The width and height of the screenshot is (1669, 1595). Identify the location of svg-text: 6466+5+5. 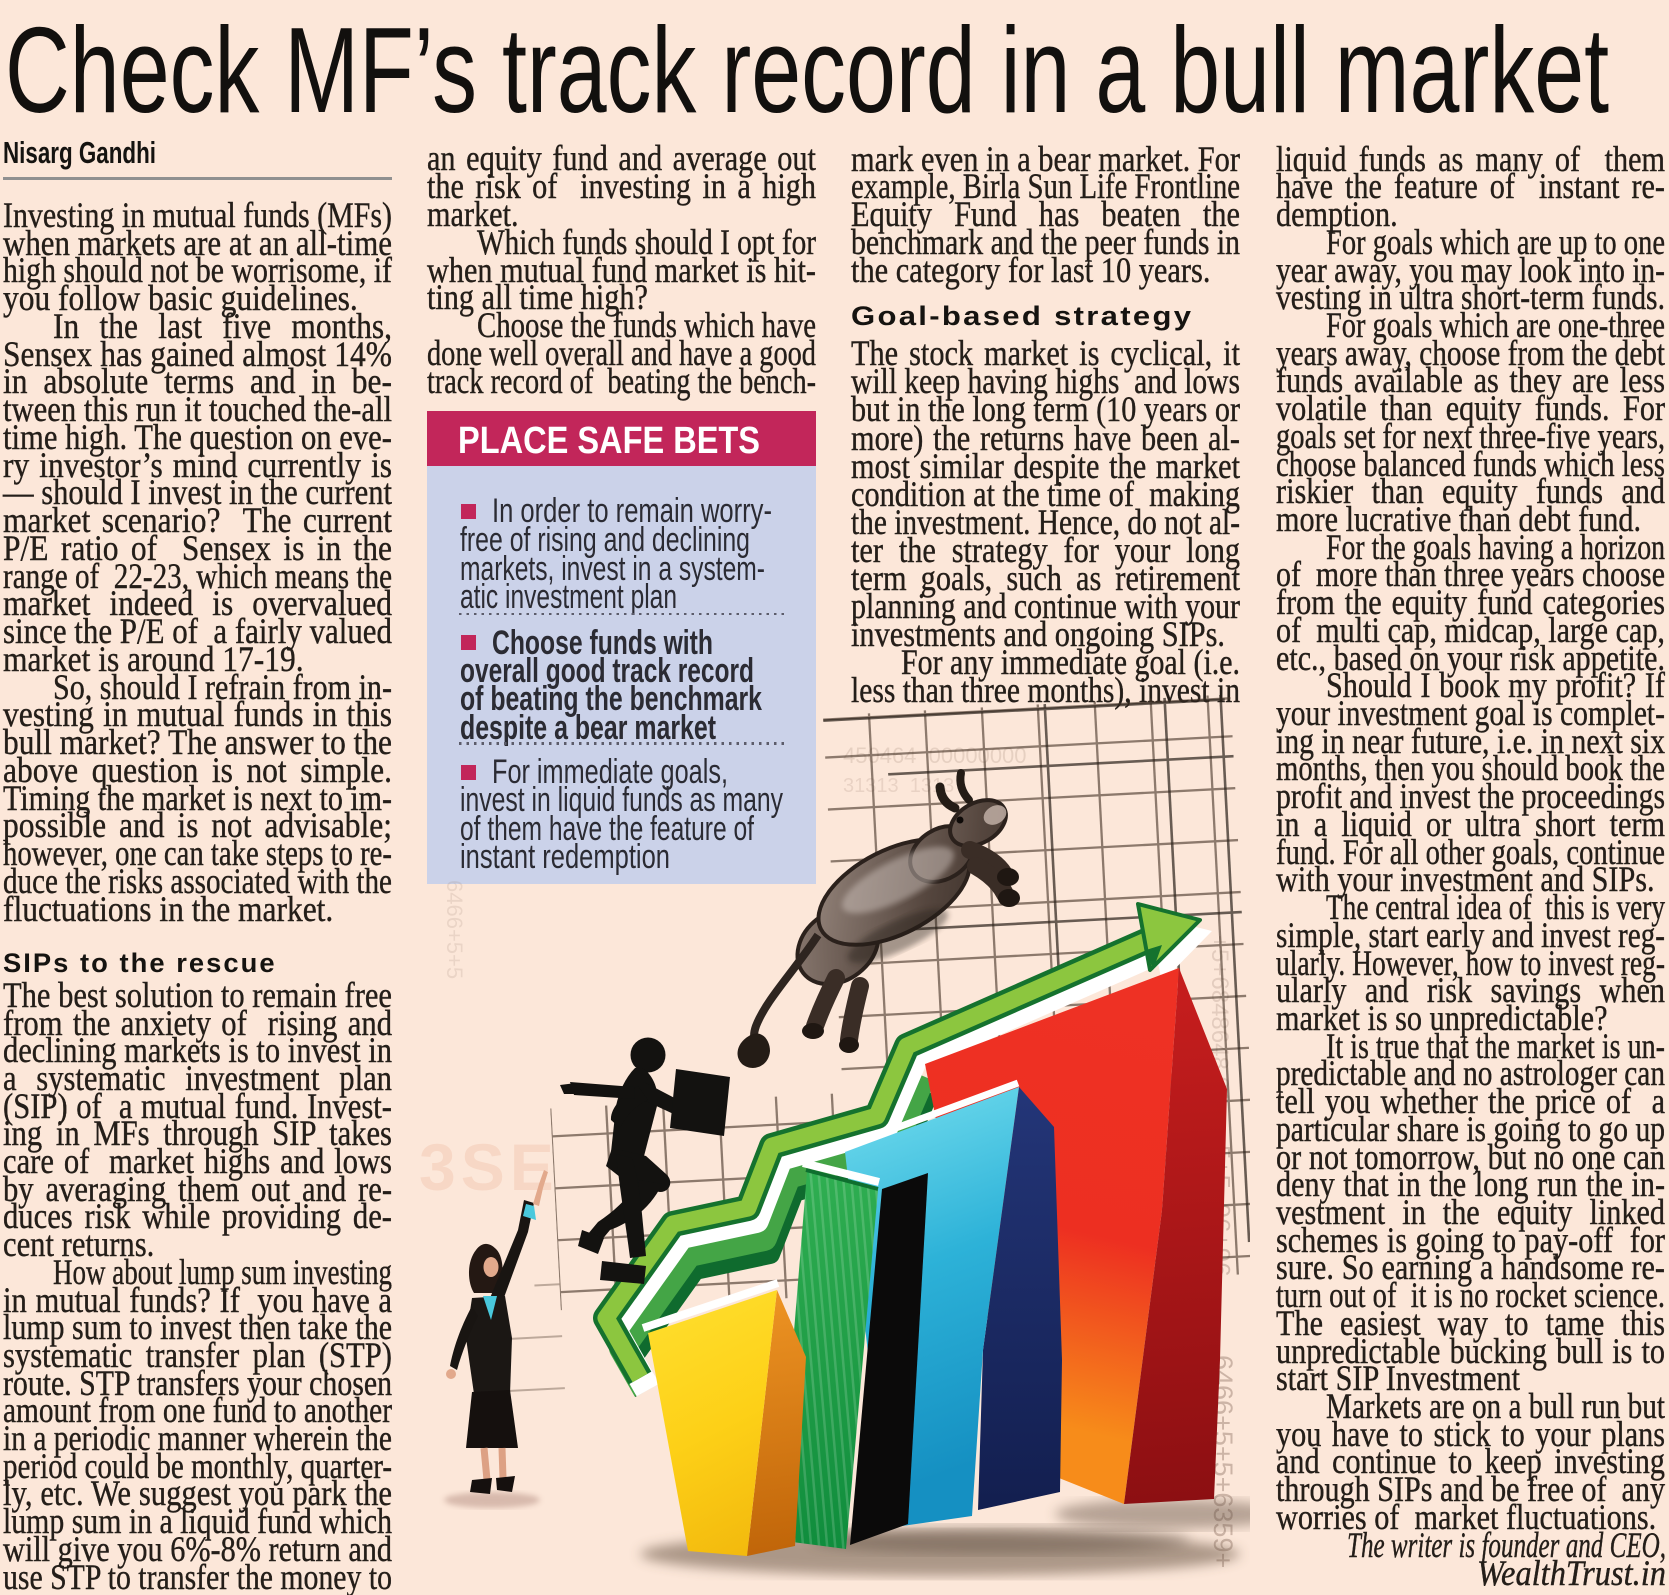
(454, 929).